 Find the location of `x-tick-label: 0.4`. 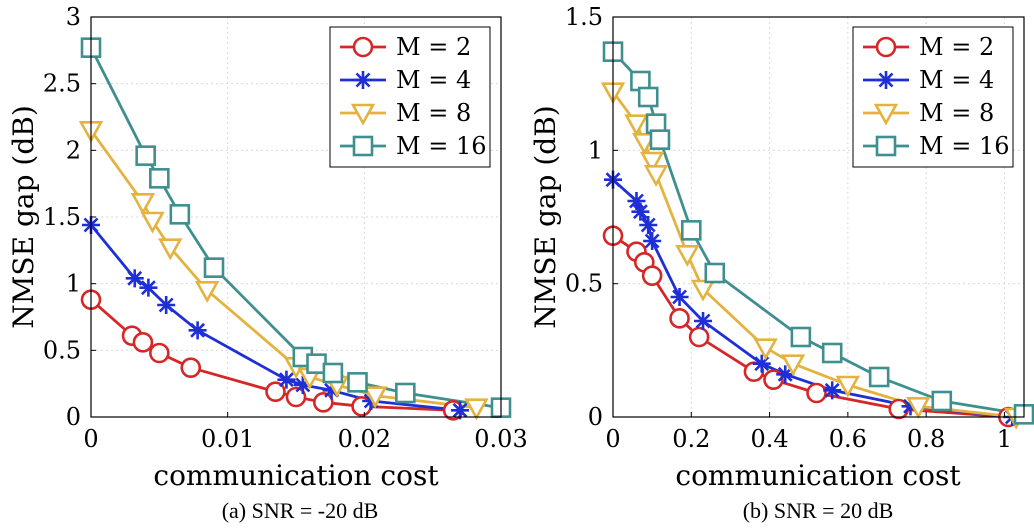

x-tick-label: 0.4 is located at coordinates (769, 439).